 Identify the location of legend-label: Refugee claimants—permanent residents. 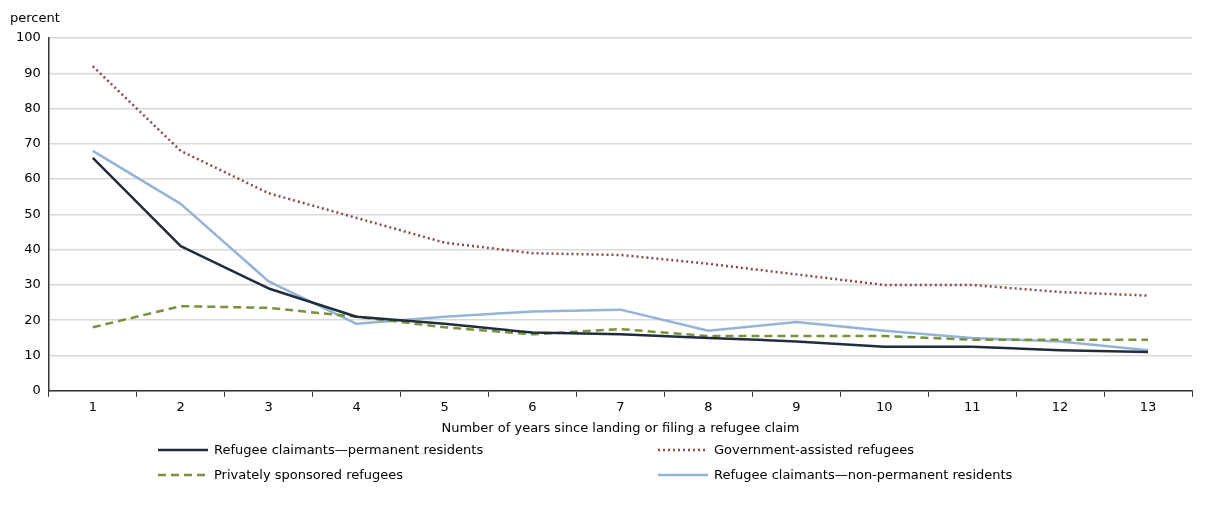
(349, 449).